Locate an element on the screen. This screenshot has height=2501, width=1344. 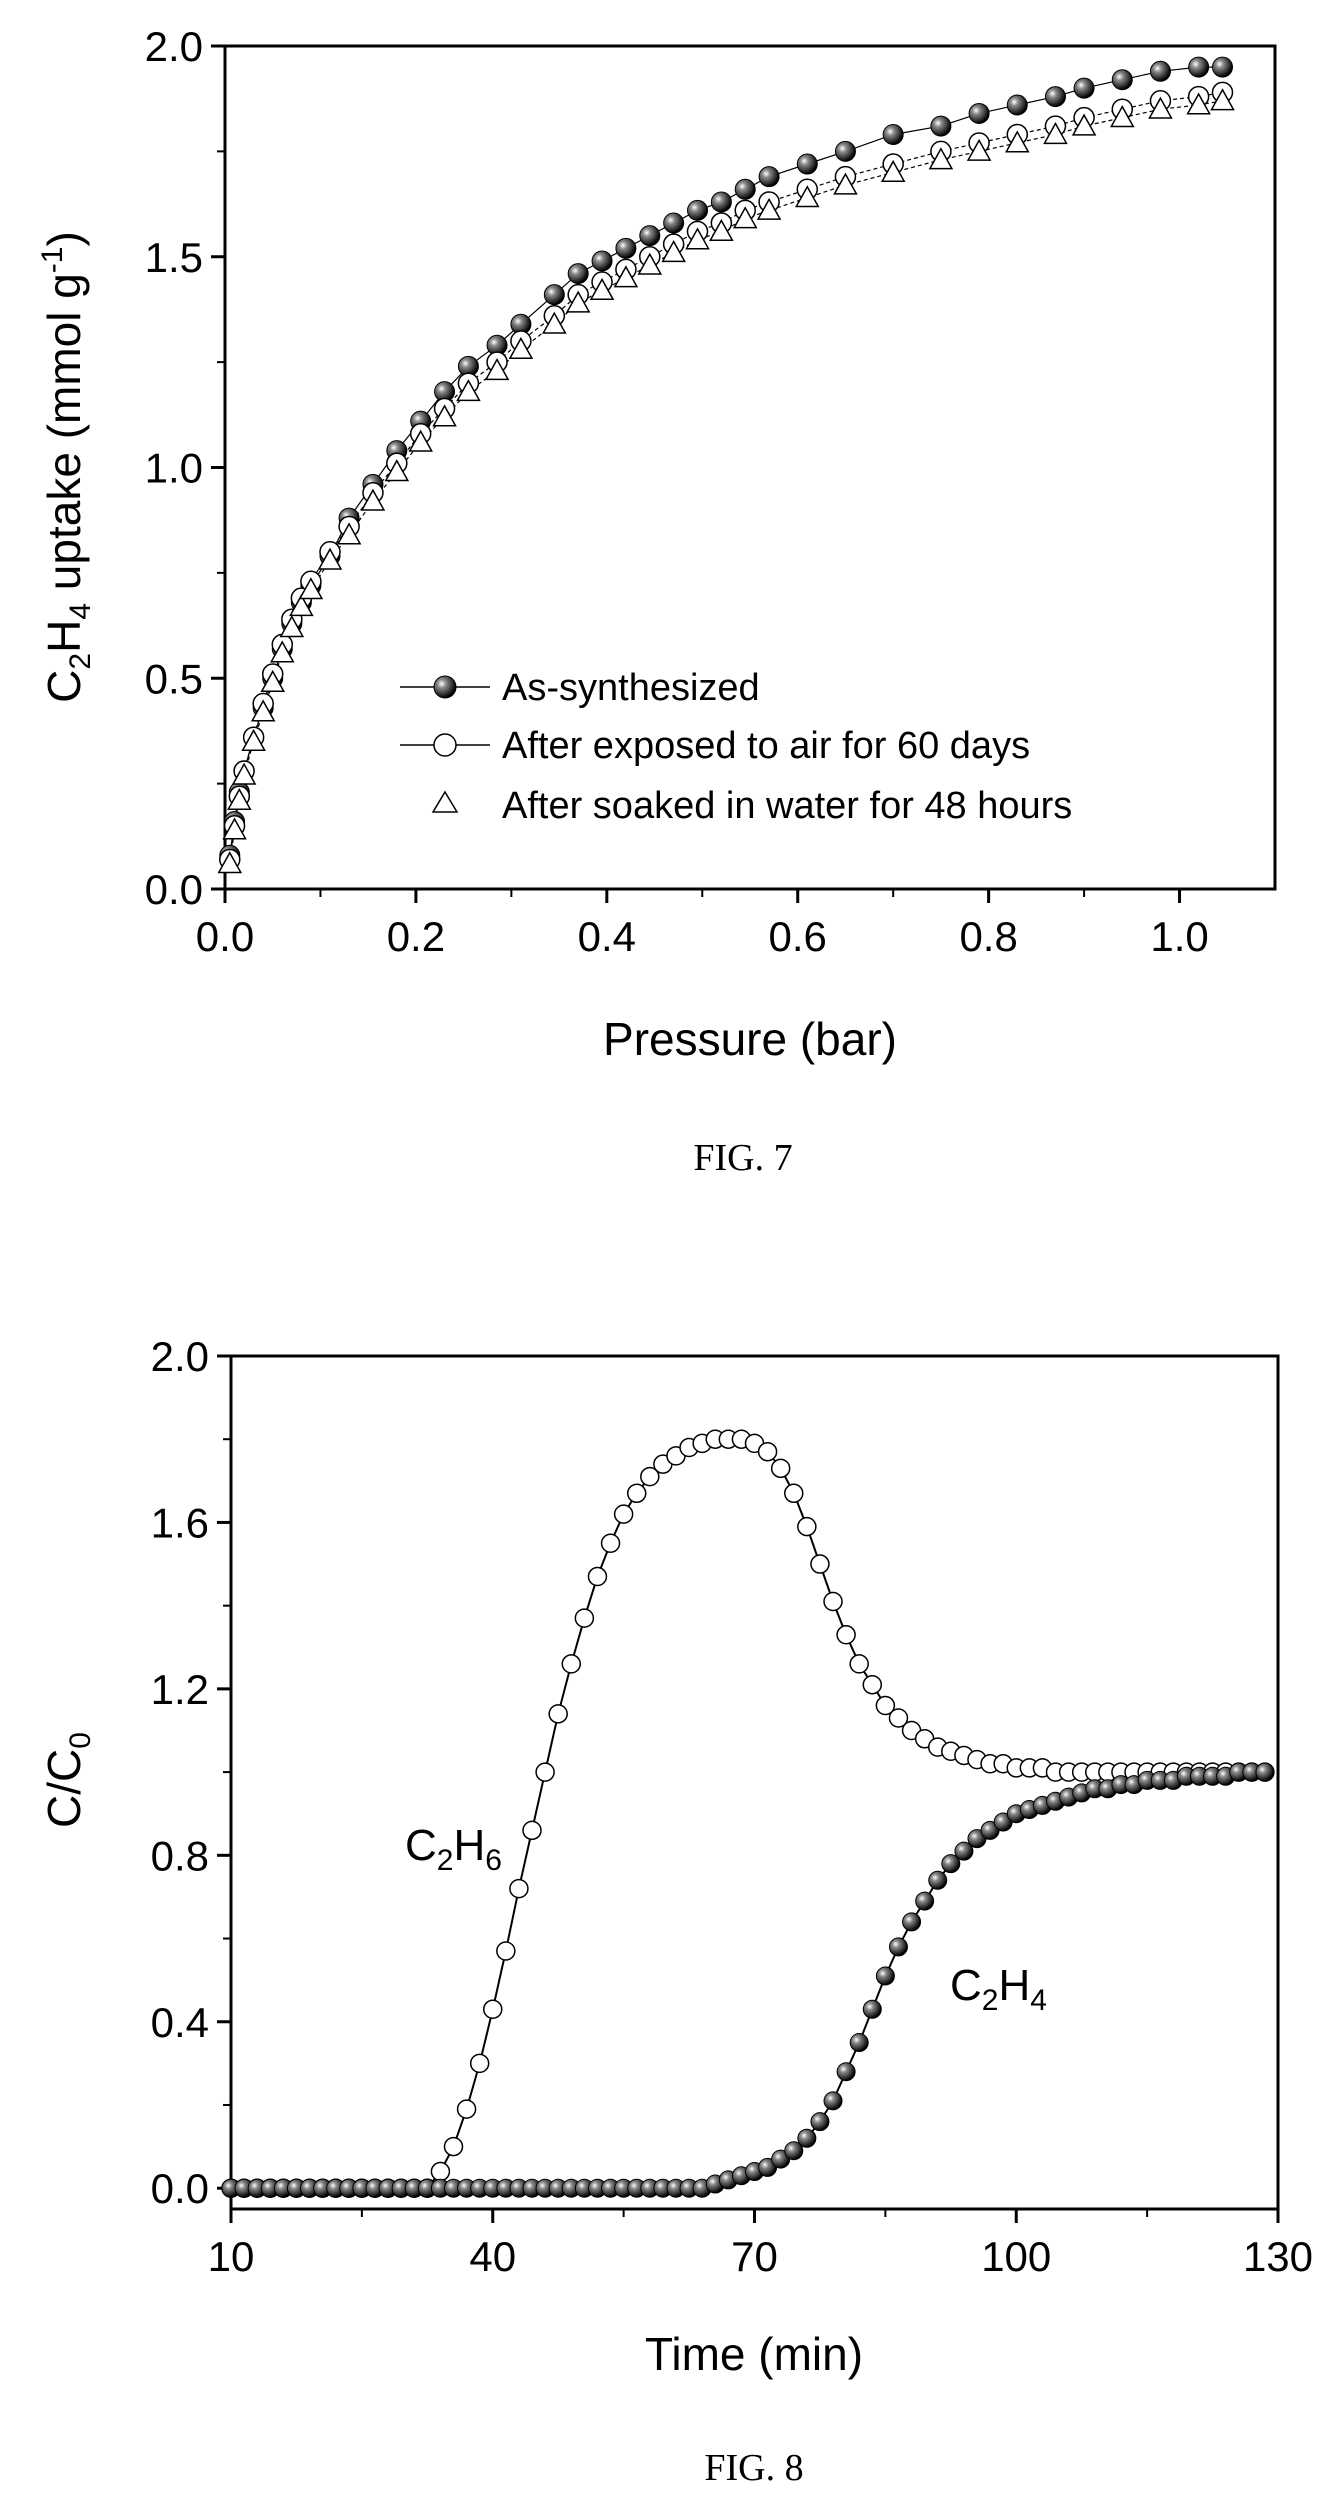
legend-marker-open-triangle is located at coordinates (445, 801).